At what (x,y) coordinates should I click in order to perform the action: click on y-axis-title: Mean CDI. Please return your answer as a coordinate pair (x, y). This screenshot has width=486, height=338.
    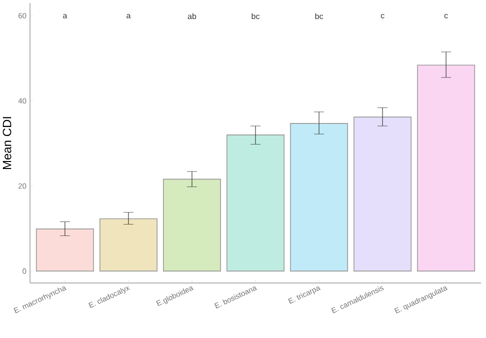
    Looking at the image, I should click on (7, 143).